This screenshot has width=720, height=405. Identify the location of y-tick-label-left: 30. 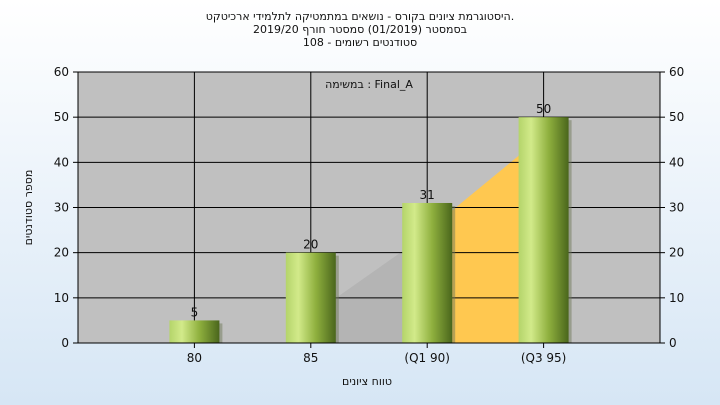
(61, 208).